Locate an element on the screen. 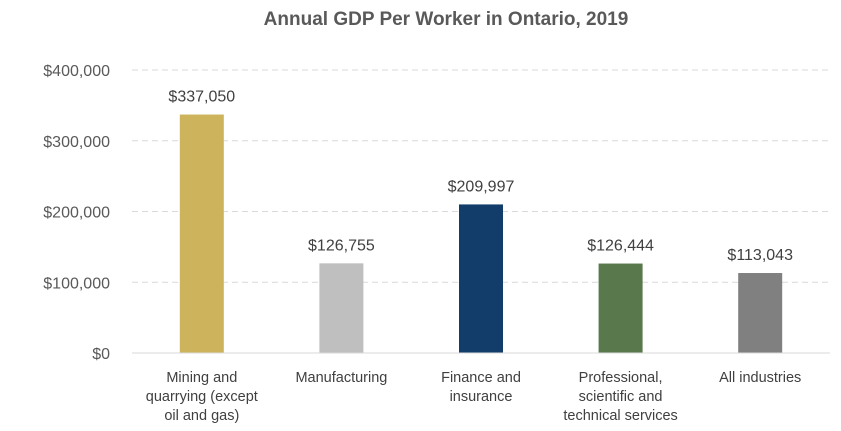  category-label-line: quarrying (except is located at coordinates (202, 397).